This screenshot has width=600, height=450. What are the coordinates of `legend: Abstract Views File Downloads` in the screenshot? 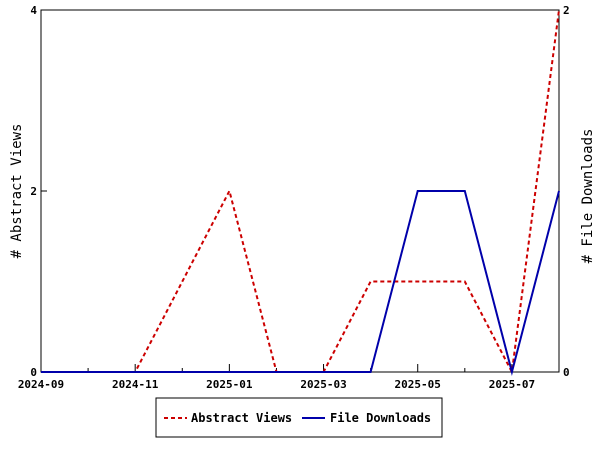 It's located at (299, 417).